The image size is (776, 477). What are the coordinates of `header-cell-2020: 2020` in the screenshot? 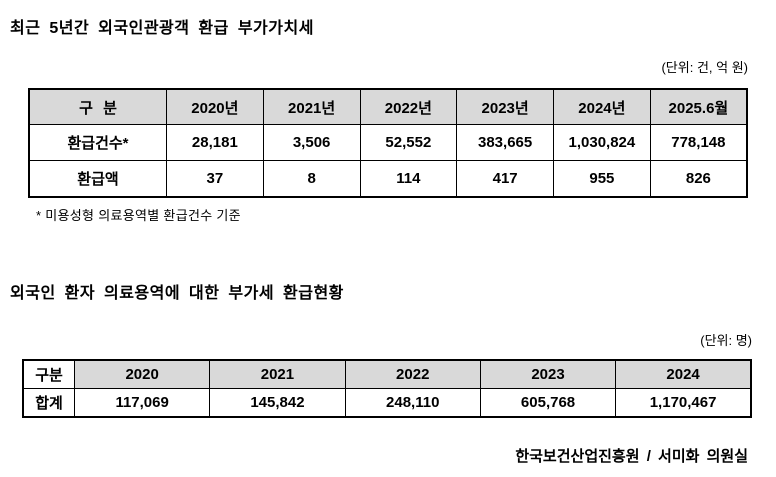 It's located at (142, 374).